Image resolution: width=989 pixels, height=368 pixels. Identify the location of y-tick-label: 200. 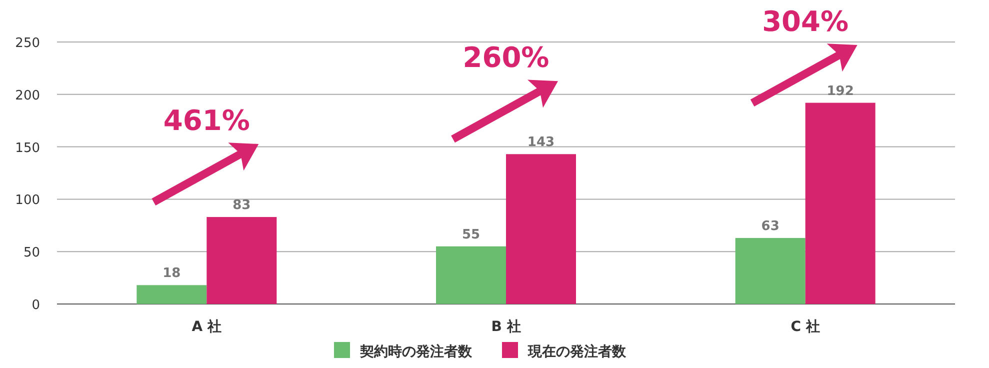
(27, 96).